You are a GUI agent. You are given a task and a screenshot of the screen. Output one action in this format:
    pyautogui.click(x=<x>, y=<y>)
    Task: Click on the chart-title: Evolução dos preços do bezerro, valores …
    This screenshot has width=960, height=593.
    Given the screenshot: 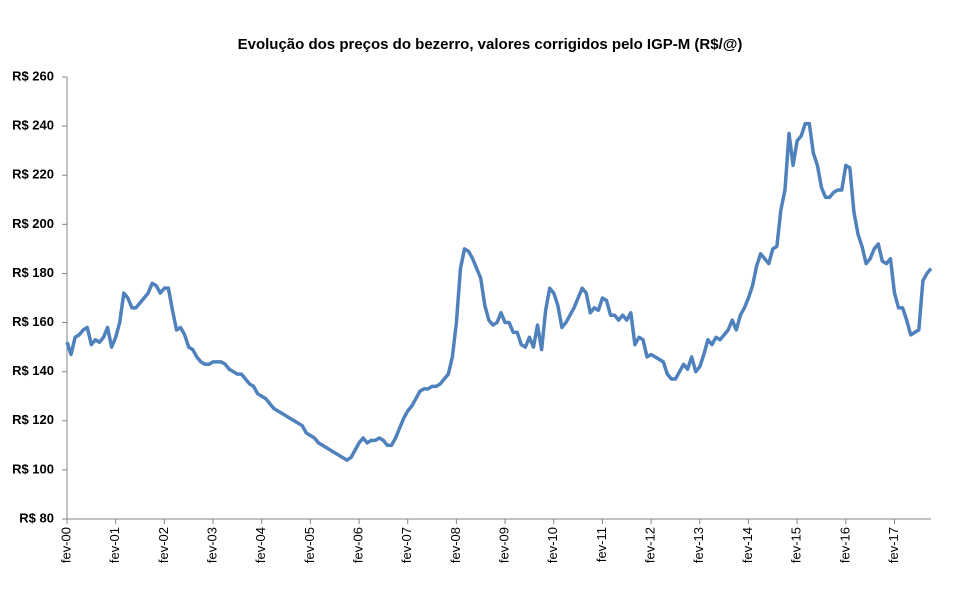 What is the action you would take?
    pyautogui.click(x=490, y=44)
    